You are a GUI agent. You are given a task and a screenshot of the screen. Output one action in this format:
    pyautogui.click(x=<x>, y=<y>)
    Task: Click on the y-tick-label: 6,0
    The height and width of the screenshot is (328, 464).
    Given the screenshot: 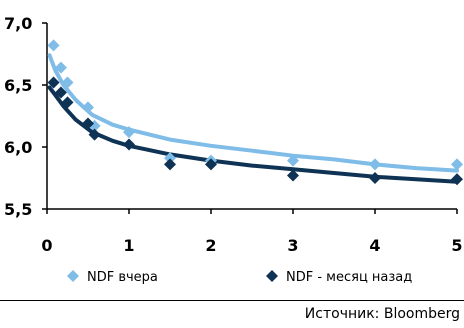 What is the action you would take?
    pyautogui.click(x=18, y=147)
    